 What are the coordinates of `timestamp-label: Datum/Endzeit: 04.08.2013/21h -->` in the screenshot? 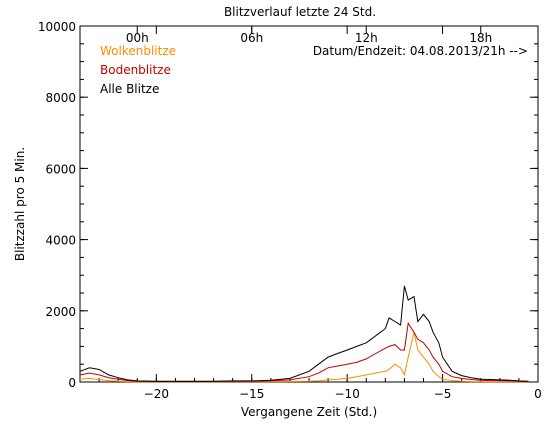 It's located at (420, 51).